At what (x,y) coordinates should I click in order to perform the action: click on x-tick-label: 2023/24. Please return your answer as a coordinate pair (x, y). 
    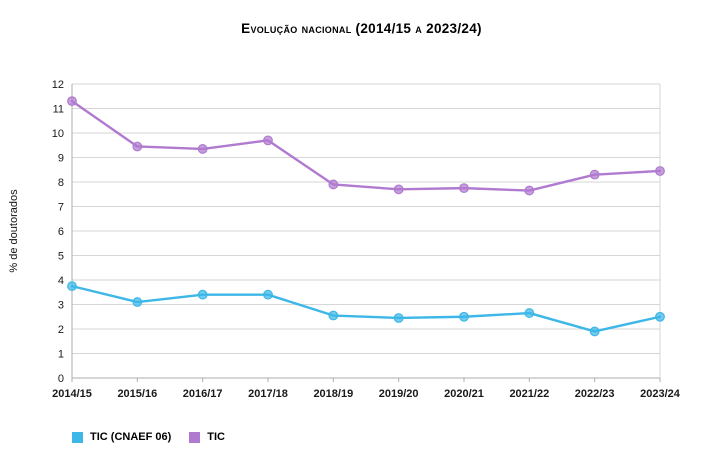
    Looking at the image, I should click on (660, 394).